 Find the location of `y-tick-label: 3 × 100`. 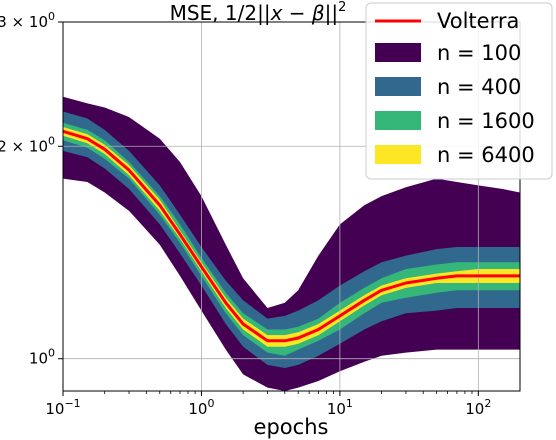

y-tick-label: 3 × 100 is located at coordinates (27, 20).